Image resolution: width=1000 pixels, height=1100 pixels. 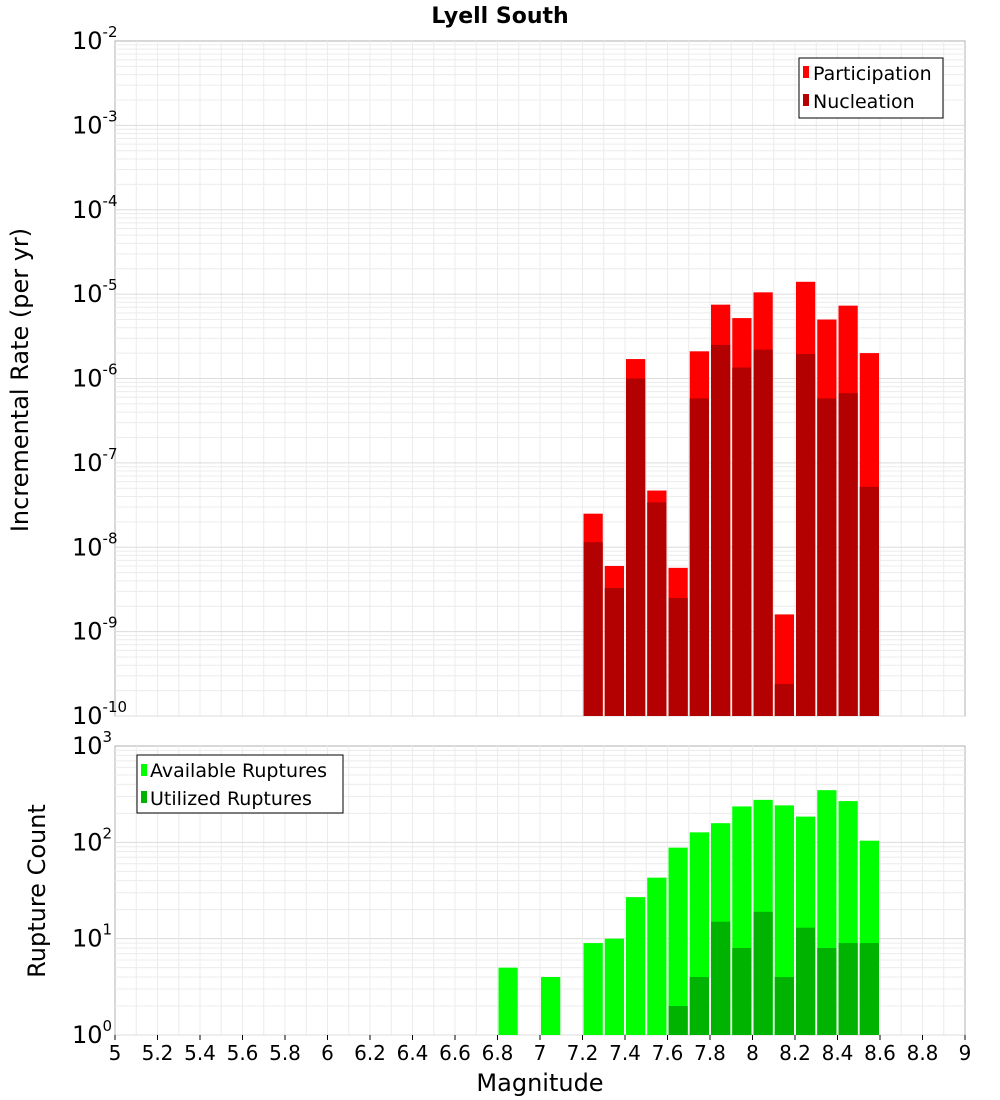 I want to click on rate-y-axis-label: Incremental Rate (per yr), so click(x=20, y=380).